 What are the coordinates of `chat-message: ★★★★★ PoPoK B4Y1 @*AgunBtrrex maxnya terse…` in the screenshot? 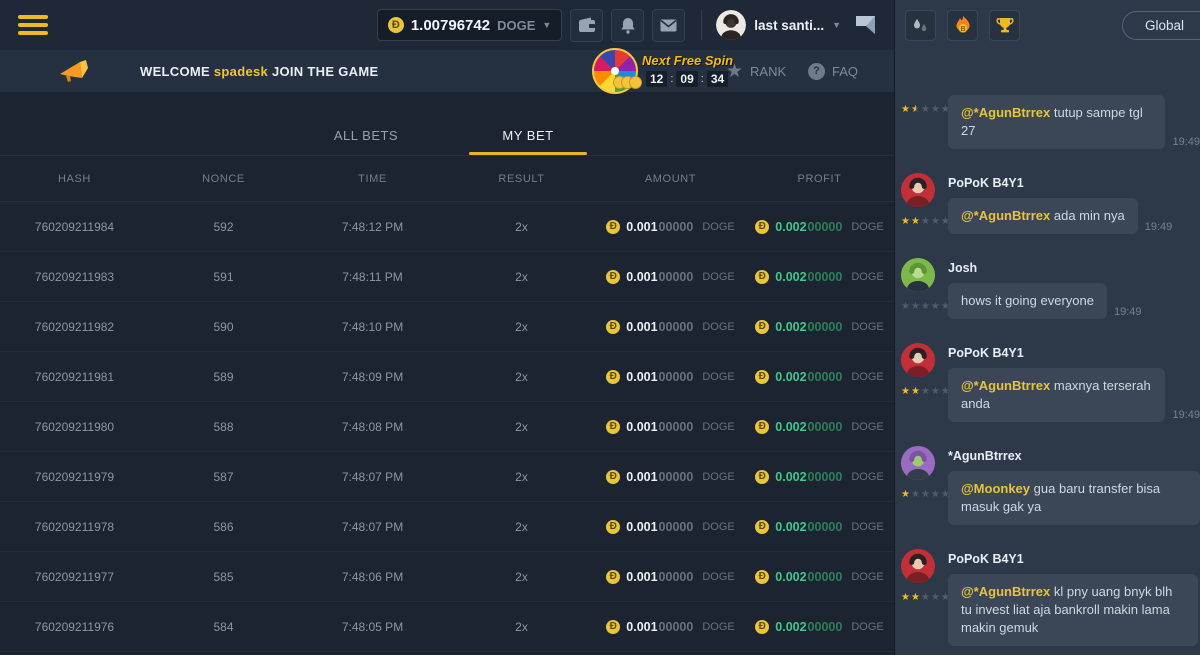 It's located at (1050, 382).